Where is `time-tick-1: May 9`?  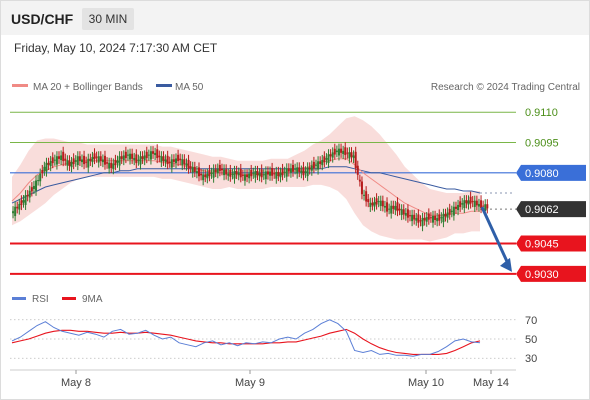
time-tick-1: May 9 is located at coordinates (250, 383).